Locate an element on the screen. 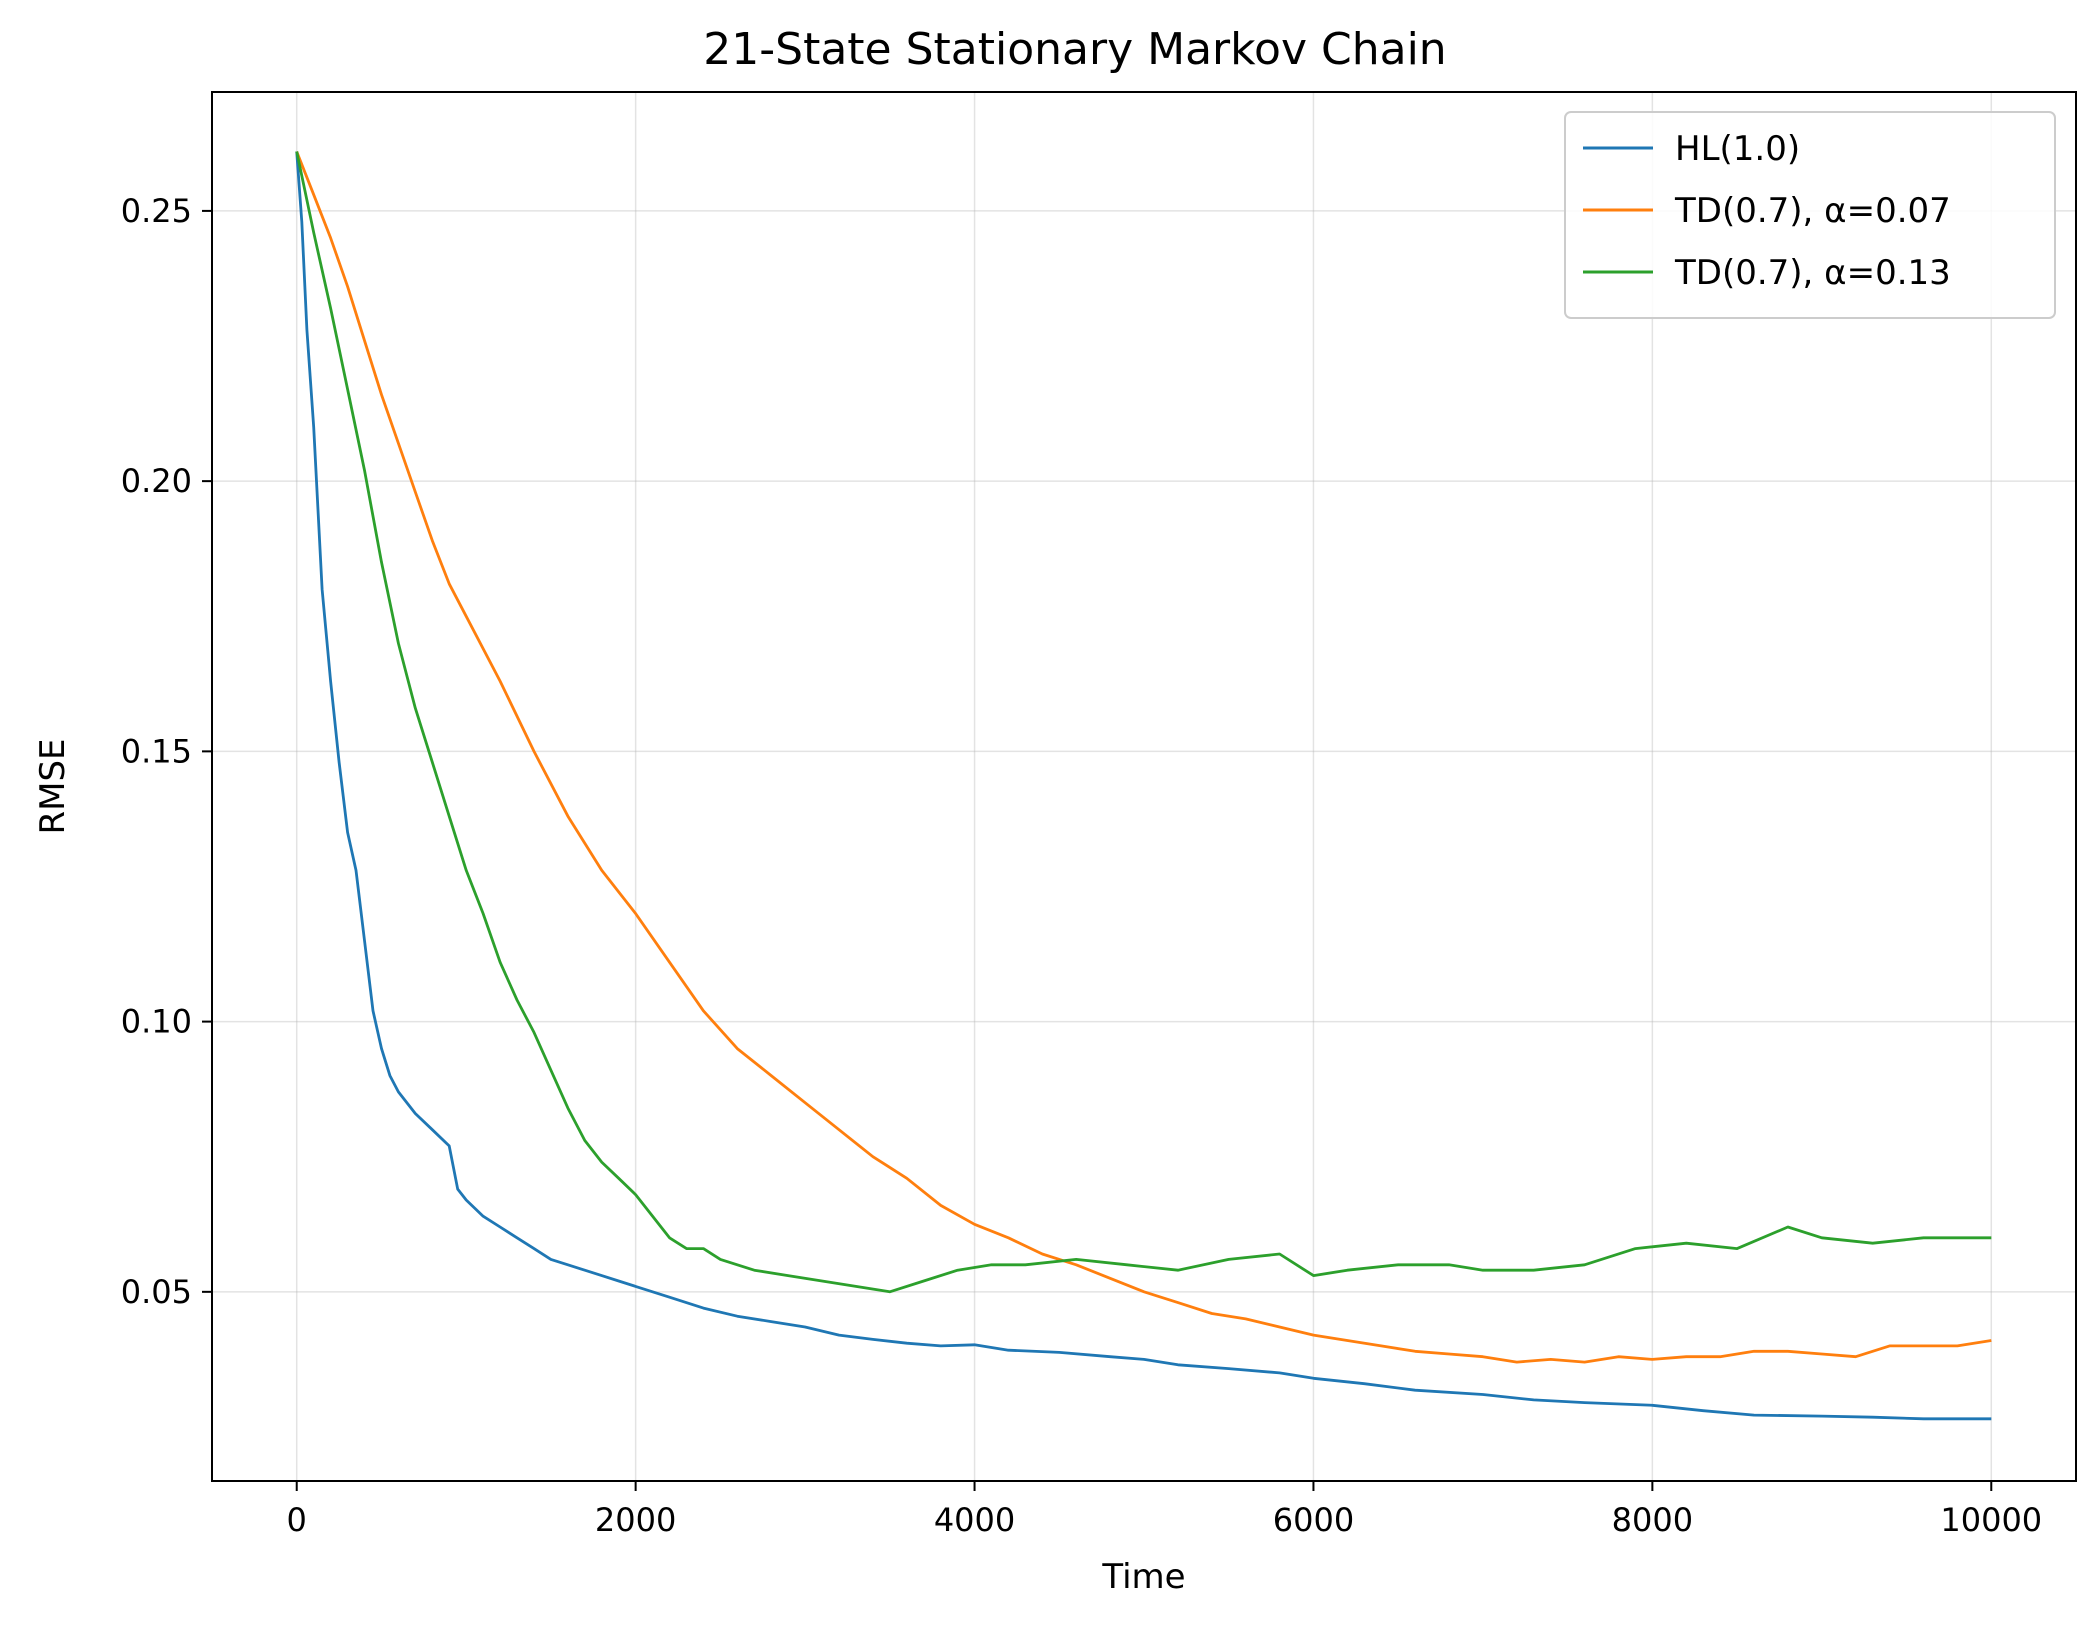 This screenshot has width=2100, height=1638. x-axis-label: Time is located at coordinates (1143, 1577).